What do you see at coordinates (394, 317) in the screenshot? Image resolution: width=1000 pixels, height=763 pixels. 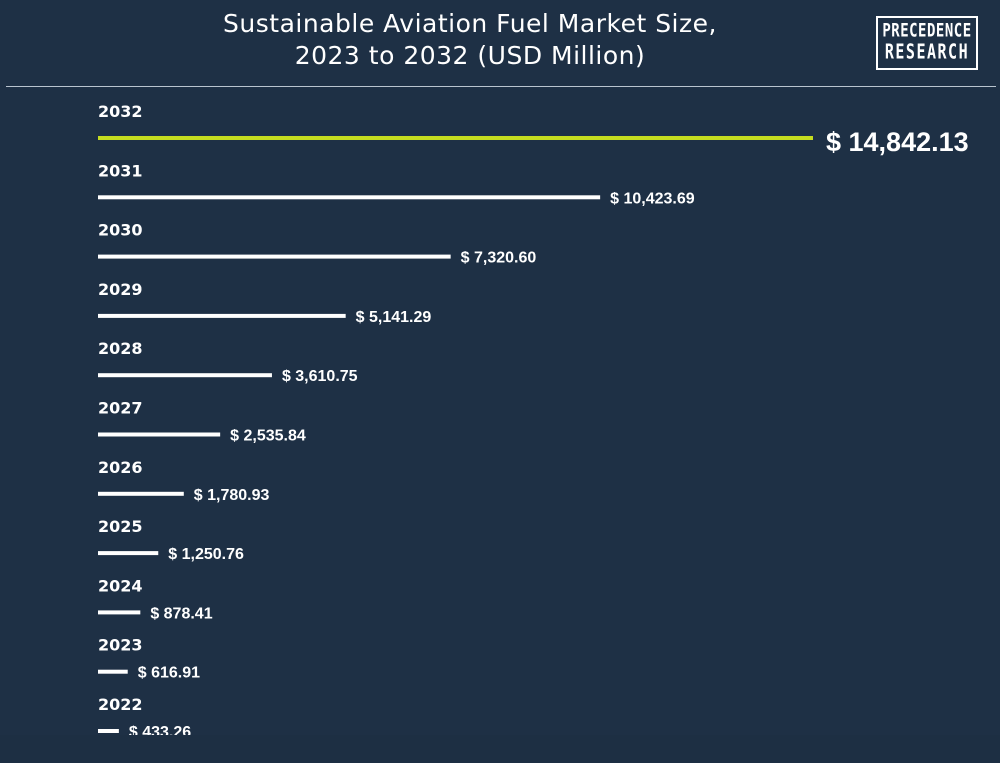 I see `value-label: $ 5,141.29` at bounding box center [394, 317].